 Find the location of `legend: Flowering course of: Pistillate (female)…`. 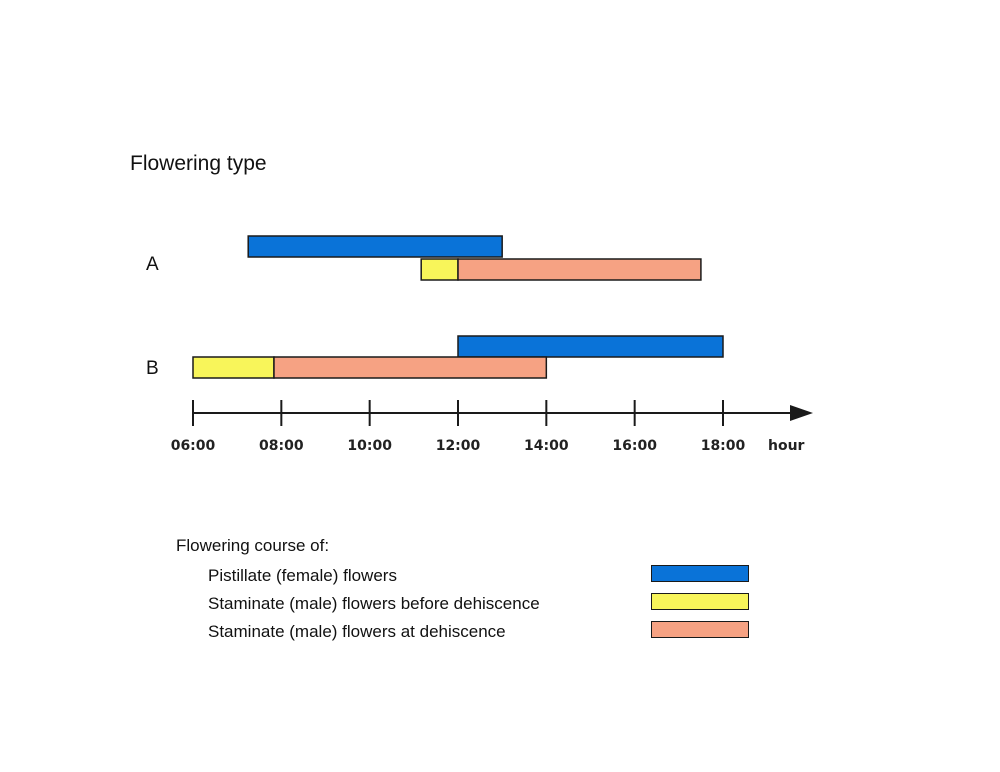

legend: Flowering course of: Pistillate (female)… is located at coordinates (462, 588).